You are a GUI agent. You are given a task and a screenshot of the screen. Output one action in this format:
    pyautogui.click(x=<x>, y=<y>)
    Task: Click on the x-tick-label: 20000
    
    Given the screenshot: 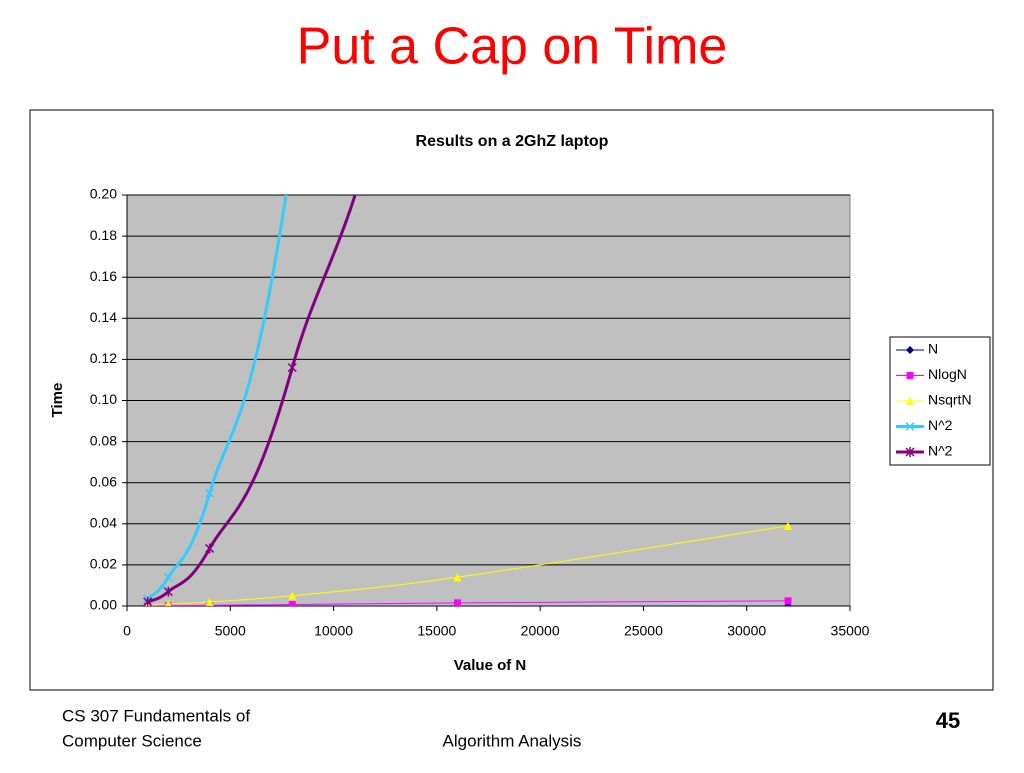 What is the action you would take?
    pyautogui.click(x=540, y=631)
    